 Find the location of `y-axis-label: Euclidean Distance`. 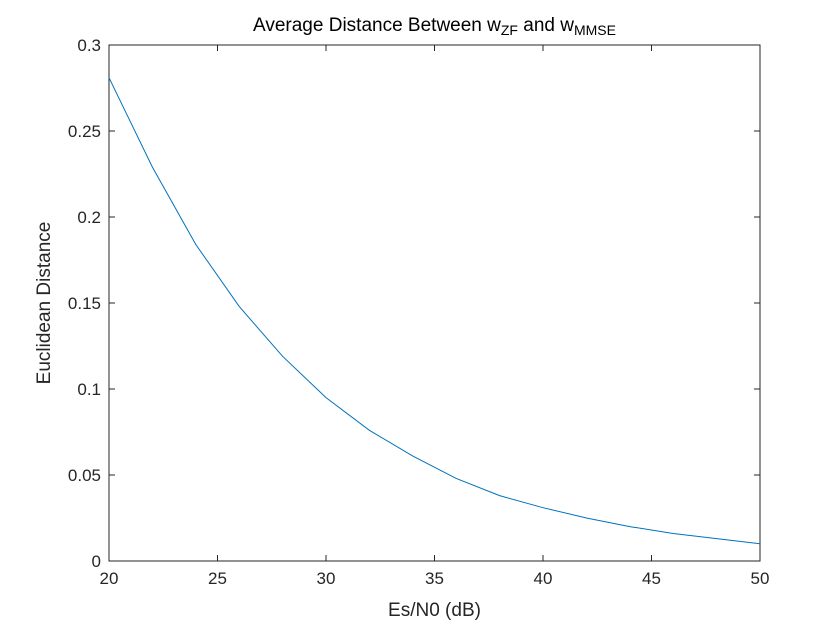

y-axis-label: Euclidean Distance is located at coordinates (44, 303).